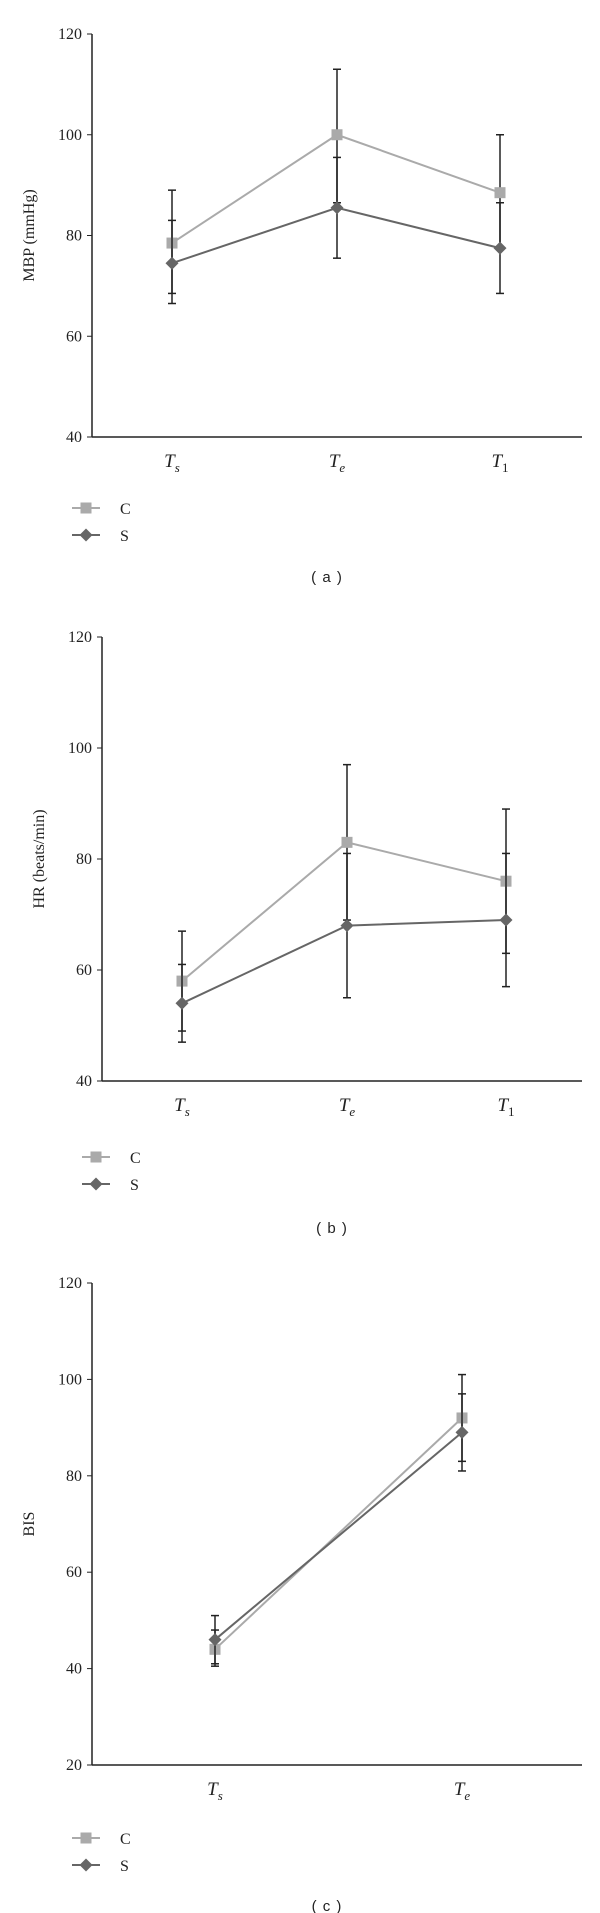 The image size is (600, 1913). I want to click on y-axis-label: BIS, so click(29, 1524).